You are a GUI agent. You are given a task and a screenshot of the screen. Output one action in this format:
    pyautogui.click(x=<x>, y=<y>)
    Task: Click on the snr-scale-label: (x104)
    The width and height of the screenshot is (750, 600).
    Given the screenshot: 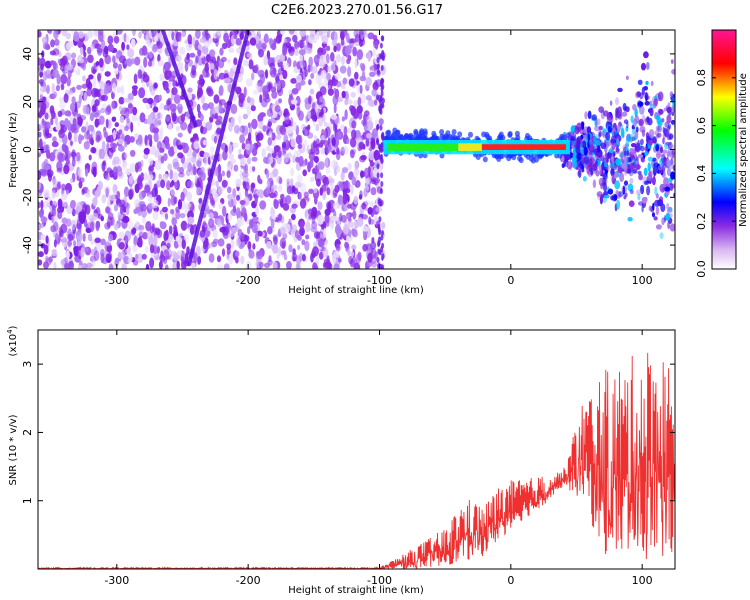 What is the action you would take?
    pyautogui.click(x=12, y=340)
    